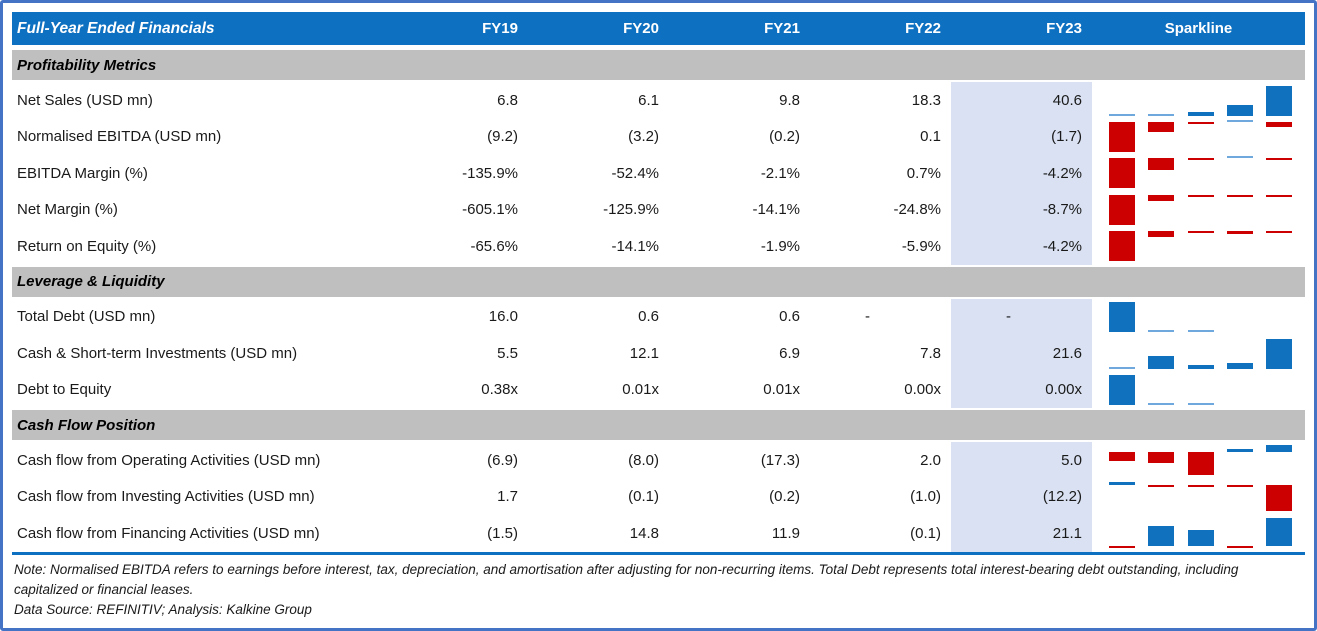 This screenshot has width=1317, height=631. I want to click on value-cell-fy20: (3.2), so click(643, 137).